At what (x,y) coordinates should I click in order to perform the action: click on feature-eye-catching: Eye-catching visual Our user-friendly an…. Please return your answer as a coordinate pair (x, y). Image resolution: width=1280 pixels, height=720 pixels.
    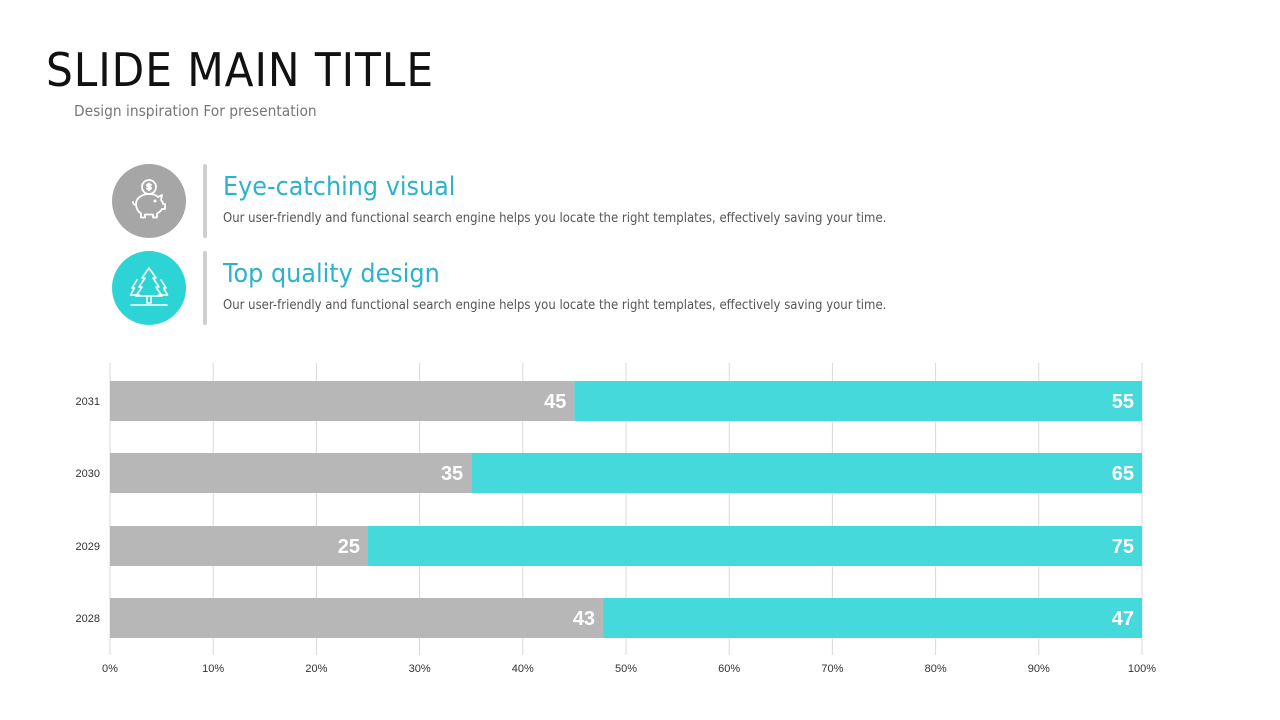
    Looking at the image, I should click on (640, 203).